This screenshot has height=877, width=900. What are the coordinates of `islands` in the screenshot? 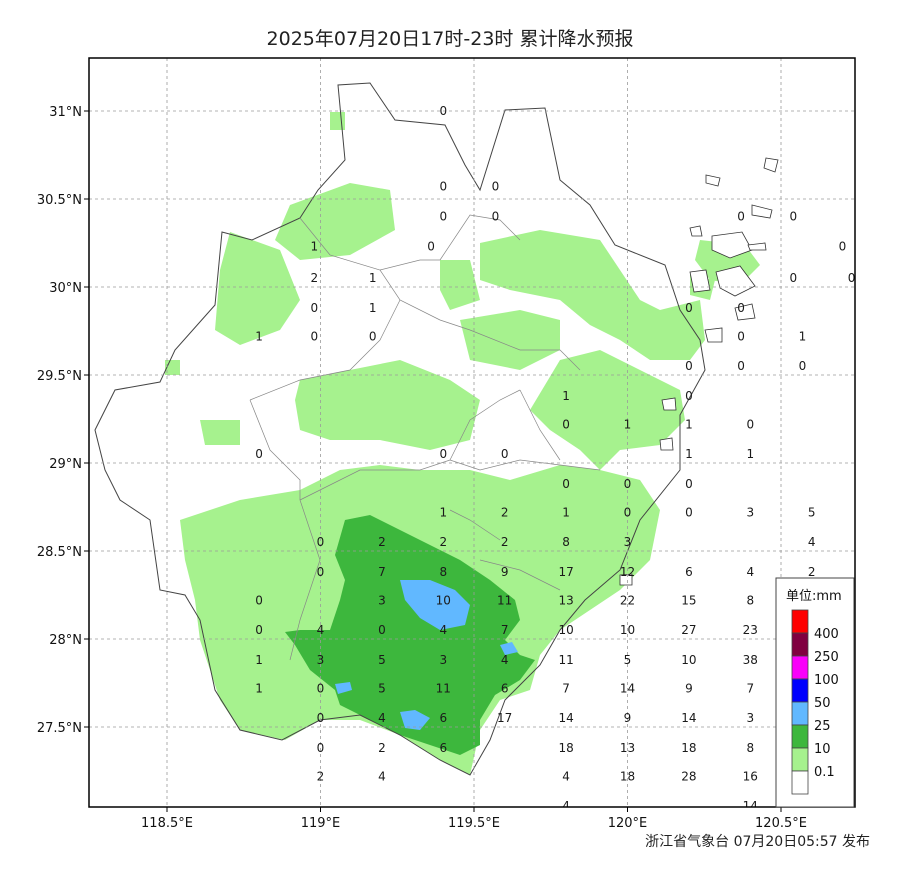 It's located at (699, 371).